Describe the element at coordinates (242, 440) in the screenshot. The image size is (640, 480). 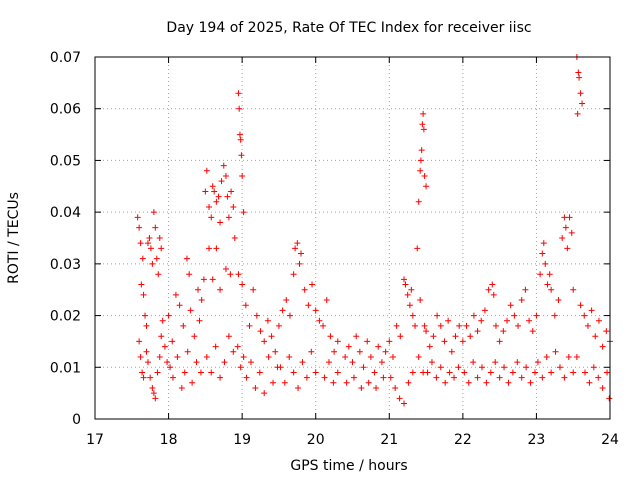
I see `x-tick-label: 19` at that location.